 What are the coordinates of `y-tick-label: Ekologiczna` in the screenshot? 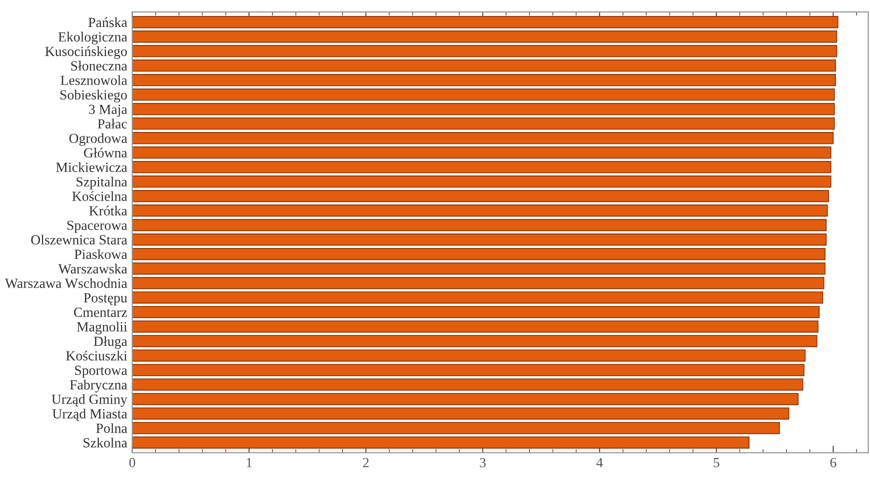 It's located at (93, 38).